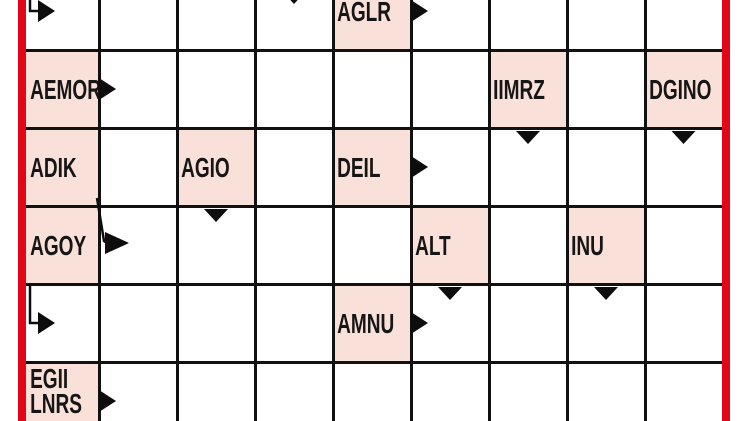  I want to click on clue-letters: IIMRZ, so click(519, 89).